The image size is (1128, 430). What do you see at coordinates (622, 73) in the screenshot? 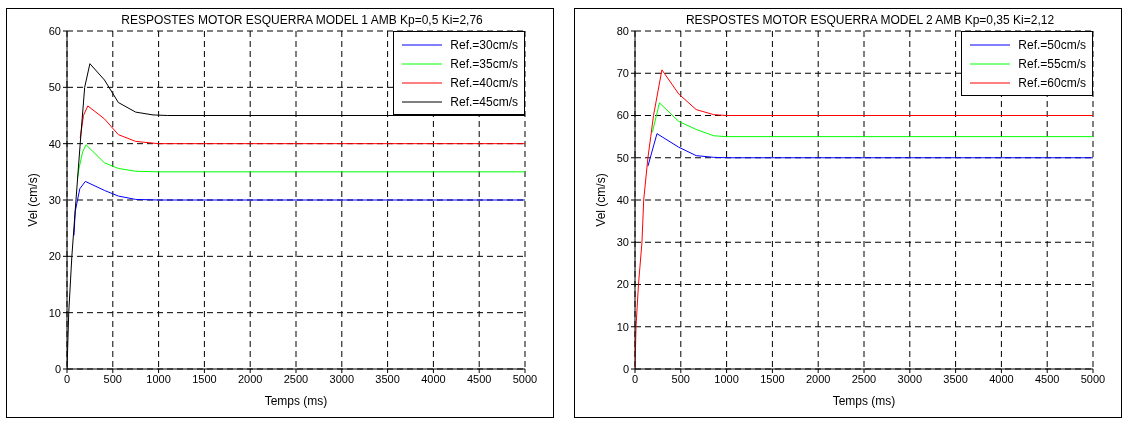
I see `y-tick-label: 70` at bounding box center [622, 73].